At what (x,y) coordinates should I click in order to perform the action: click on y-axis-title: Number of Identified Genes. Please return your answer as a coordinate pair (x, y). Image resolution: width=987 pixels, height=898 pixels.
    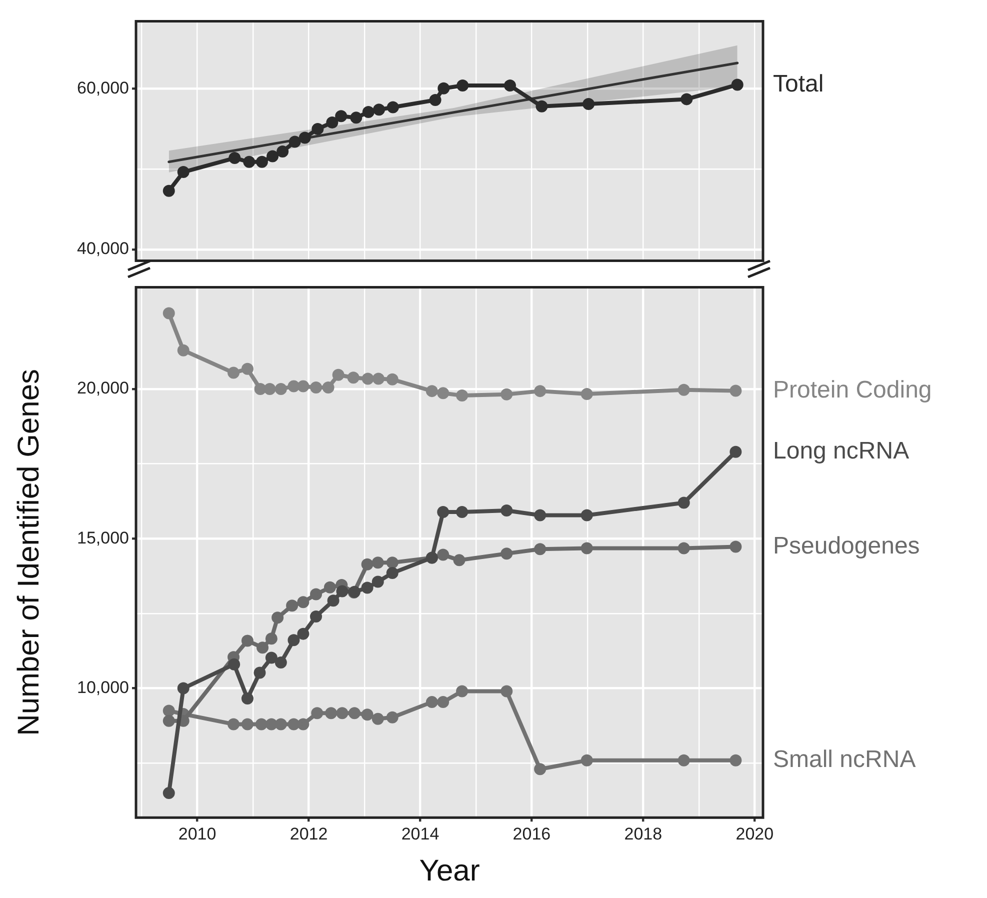
    Looking at the image, I should click on (29, 552).